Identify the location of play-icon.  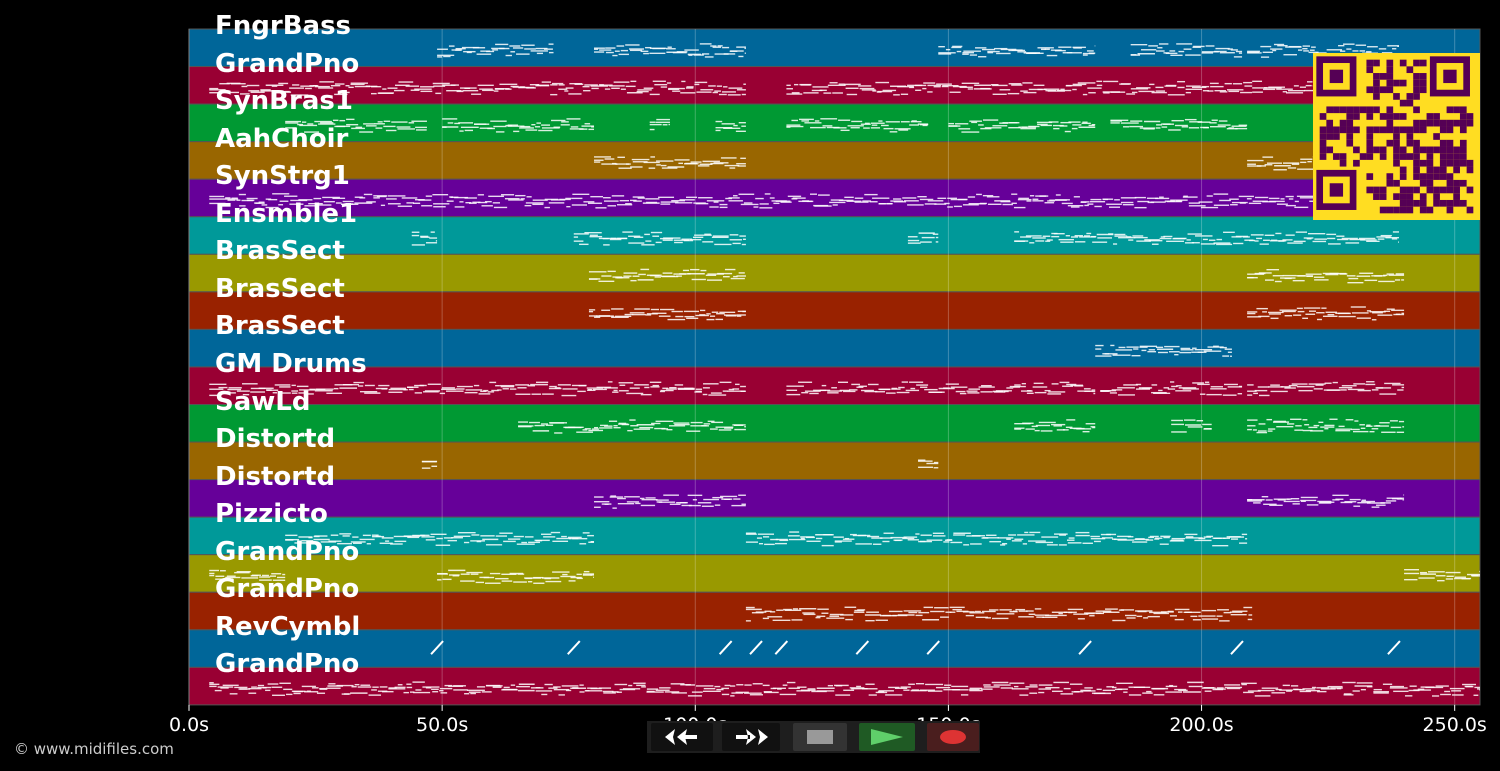
(887, 737).